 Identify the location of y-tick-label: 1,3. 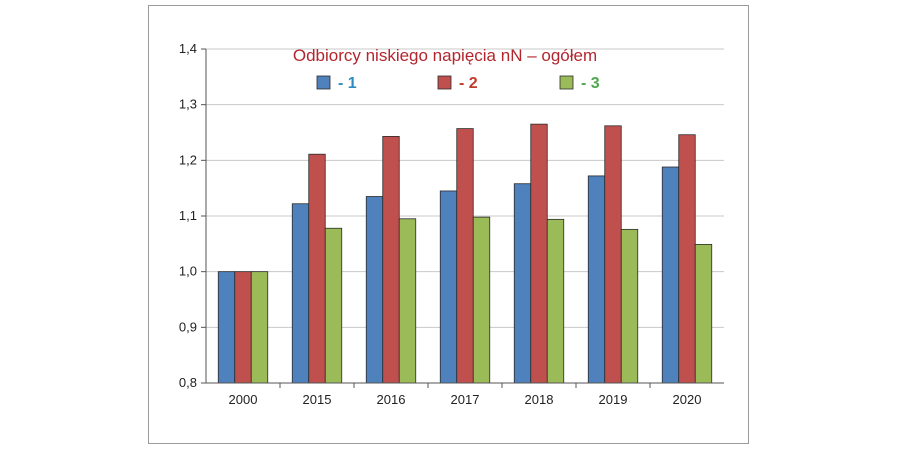
(188, 104).